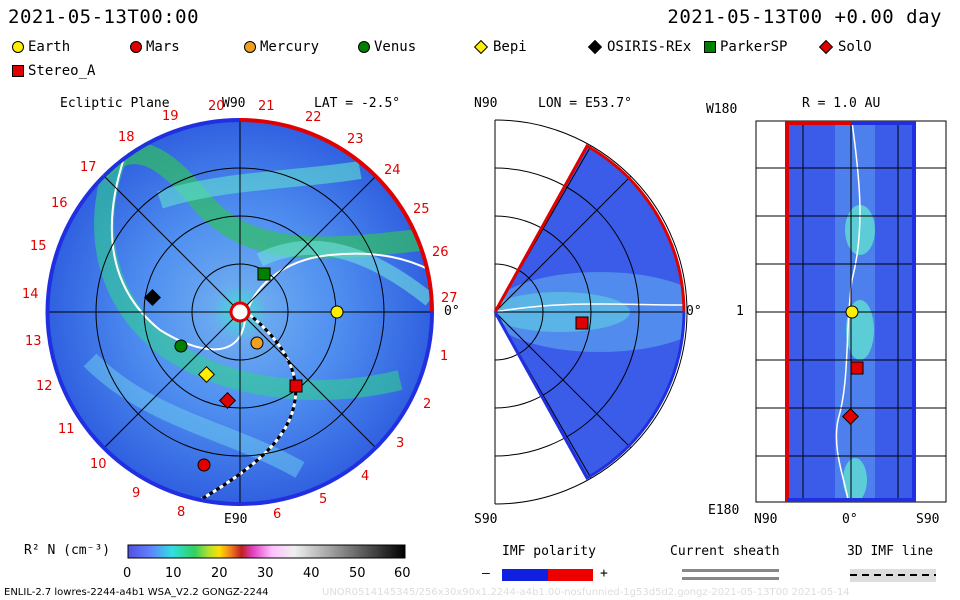  What do you see at coordinates (355, 139) in the screenshot?
I see `carrington-label: 23` at bounding box center [355, 139].